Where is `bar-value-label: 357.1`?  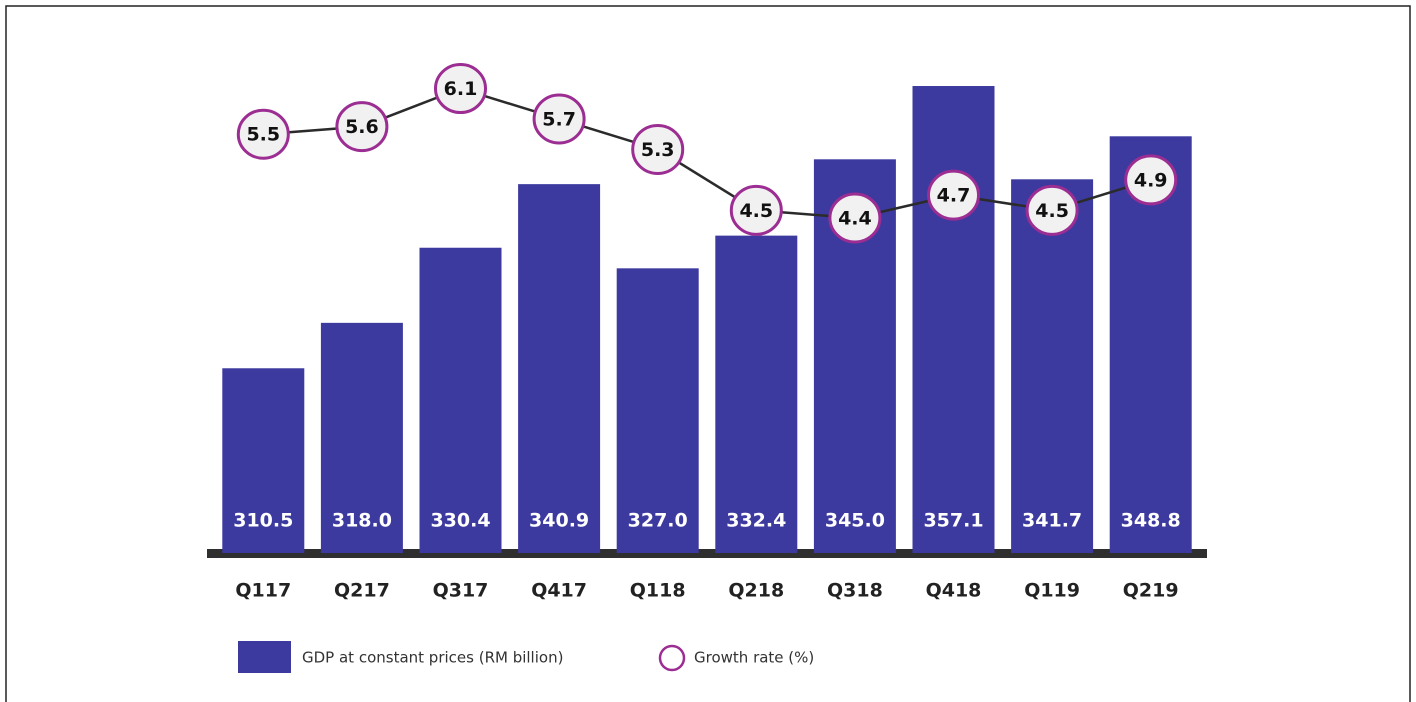 bar-value-label: 357.1 is located at coordinates (953, 521).